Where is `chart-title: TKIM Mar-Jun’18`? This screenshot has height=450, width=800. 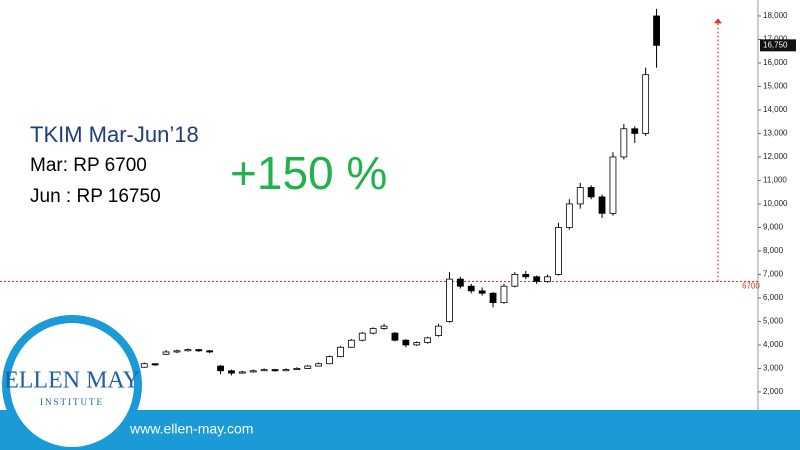 chart-title: TKIM Mar-Jun’18 is located at coordinates (114, 134).